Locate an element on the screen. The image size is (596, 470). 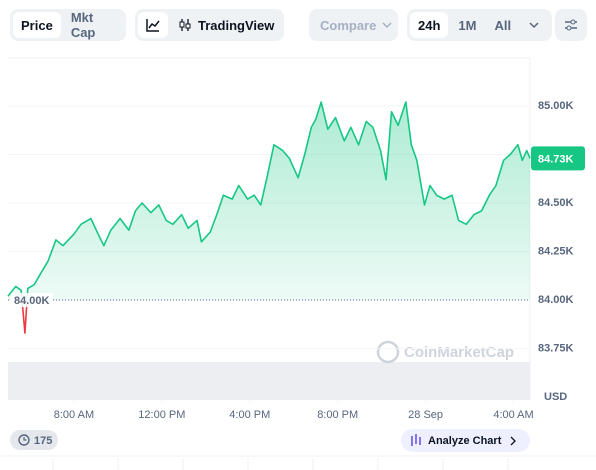
compare: Compare is located at coordinates (353, 25).